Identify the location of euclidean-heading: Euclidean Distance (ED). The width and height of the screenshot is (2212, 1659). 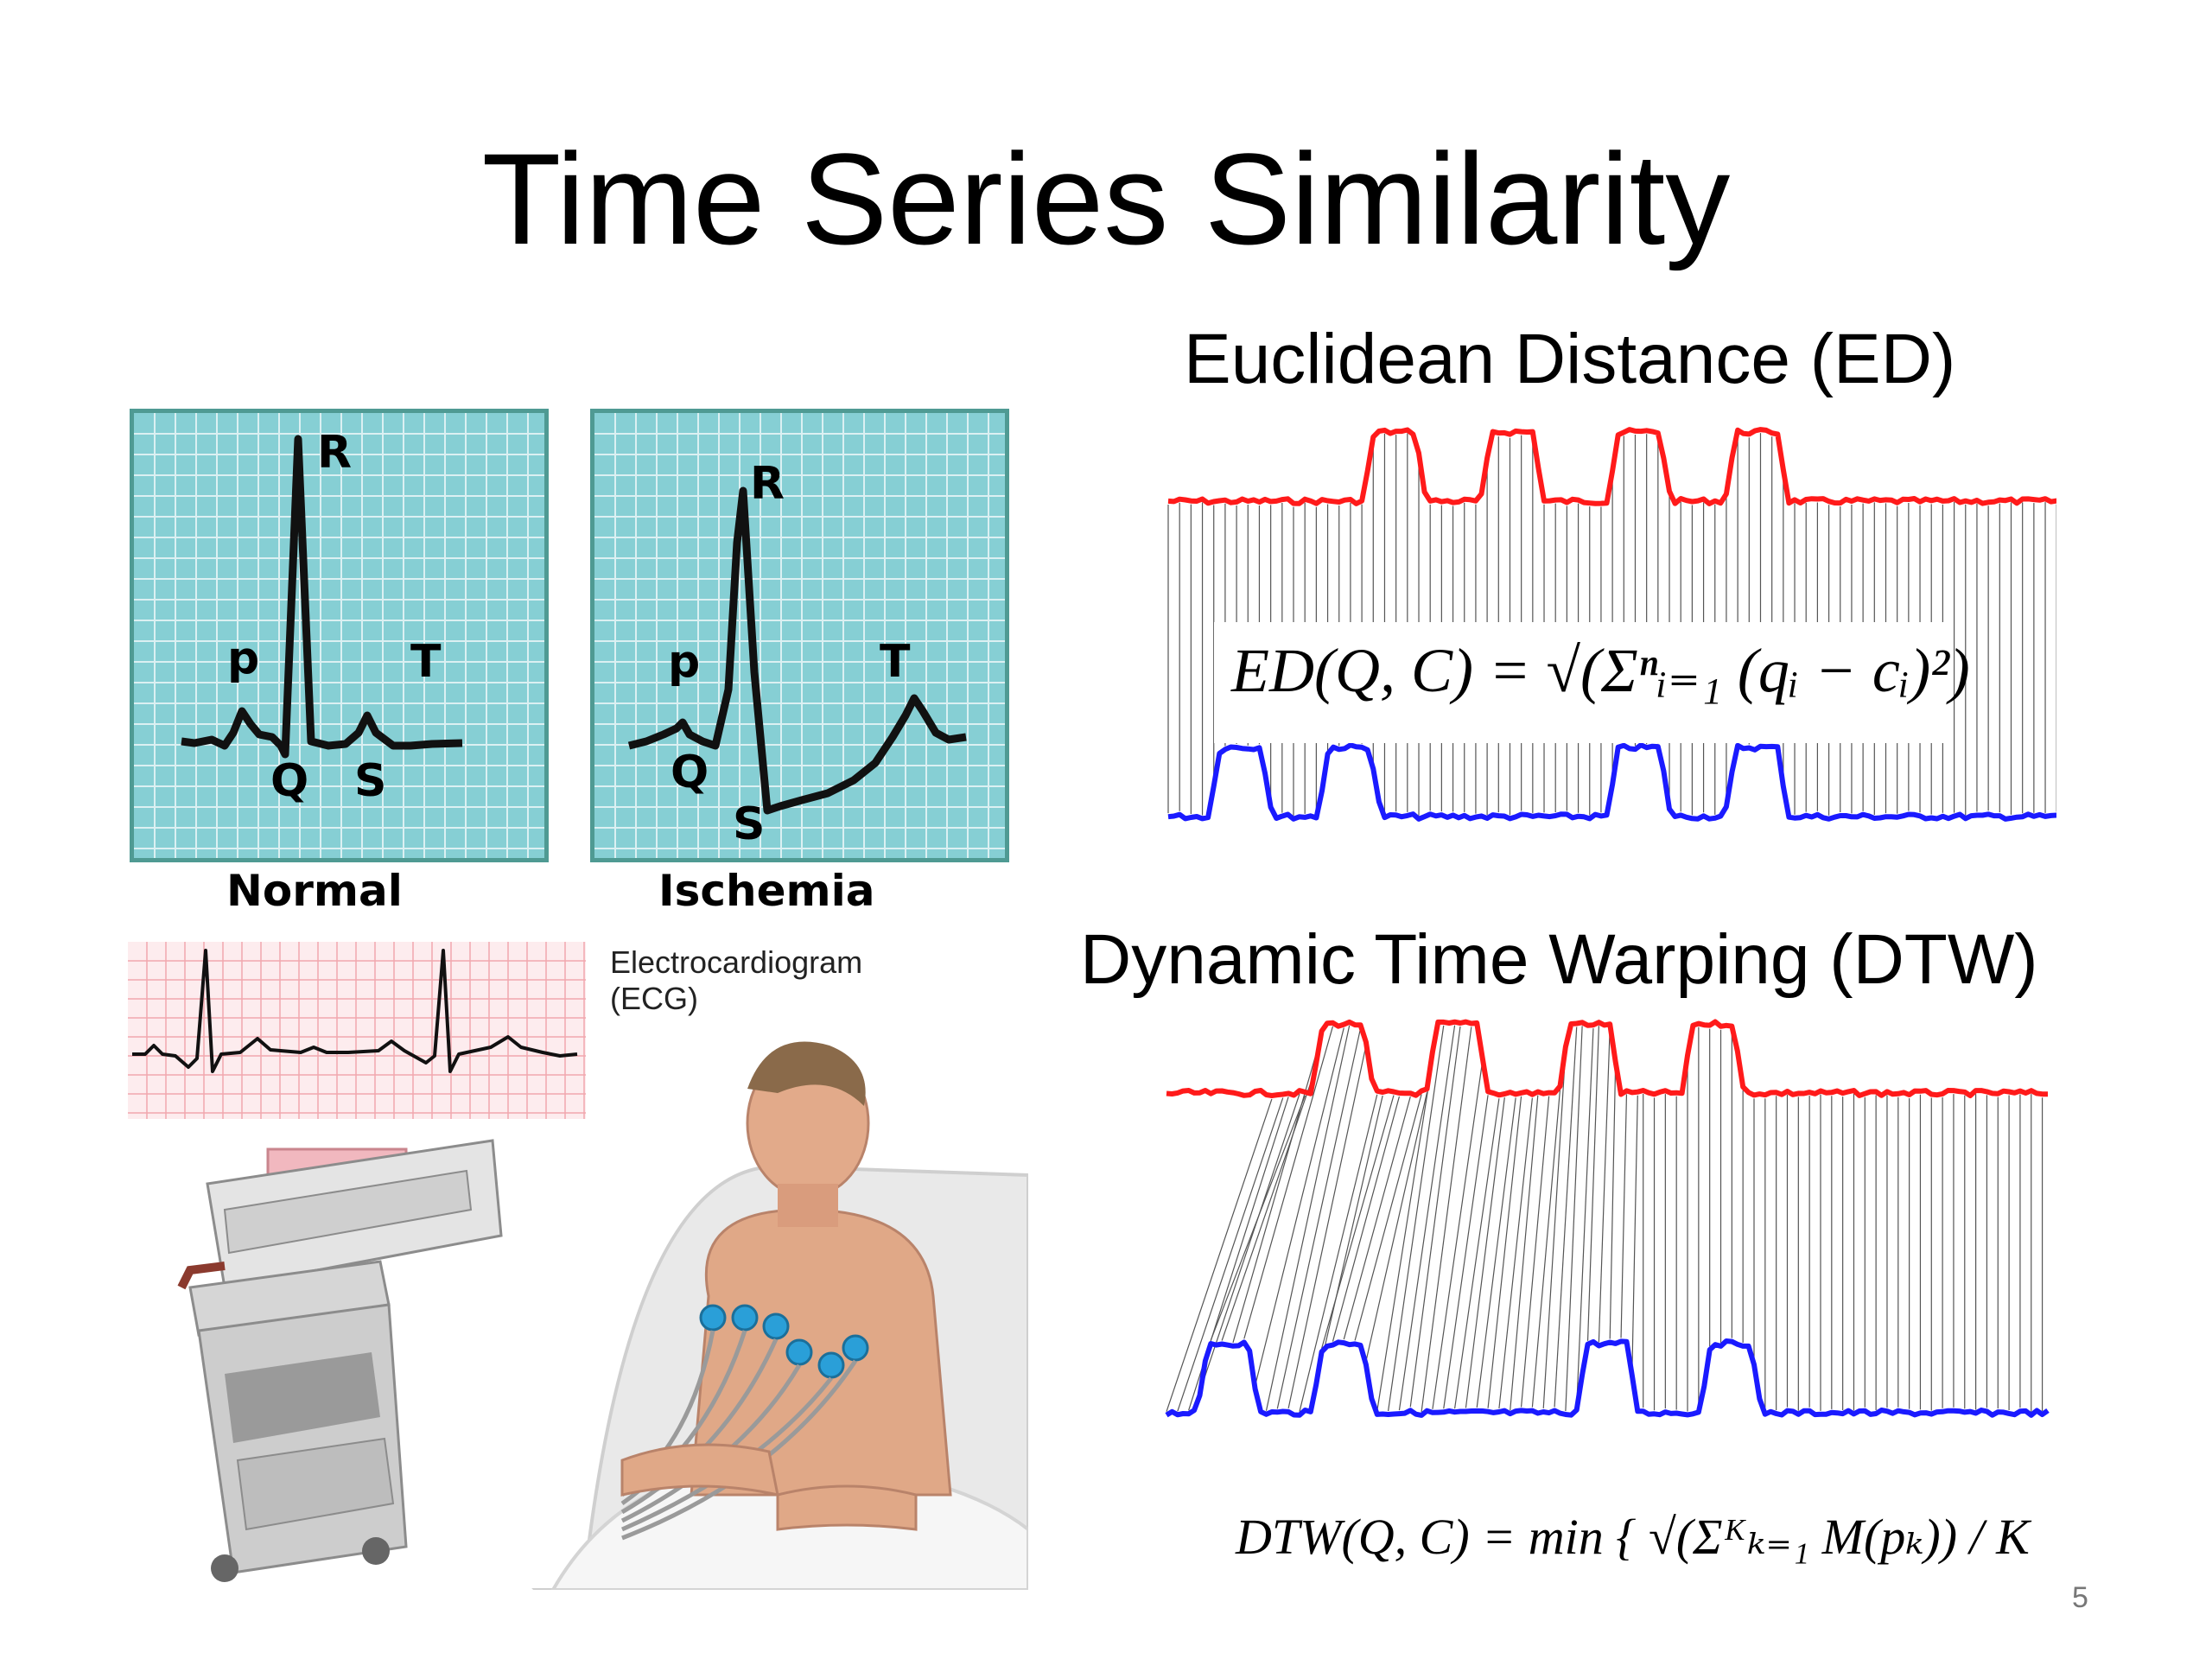
(1570, 359).